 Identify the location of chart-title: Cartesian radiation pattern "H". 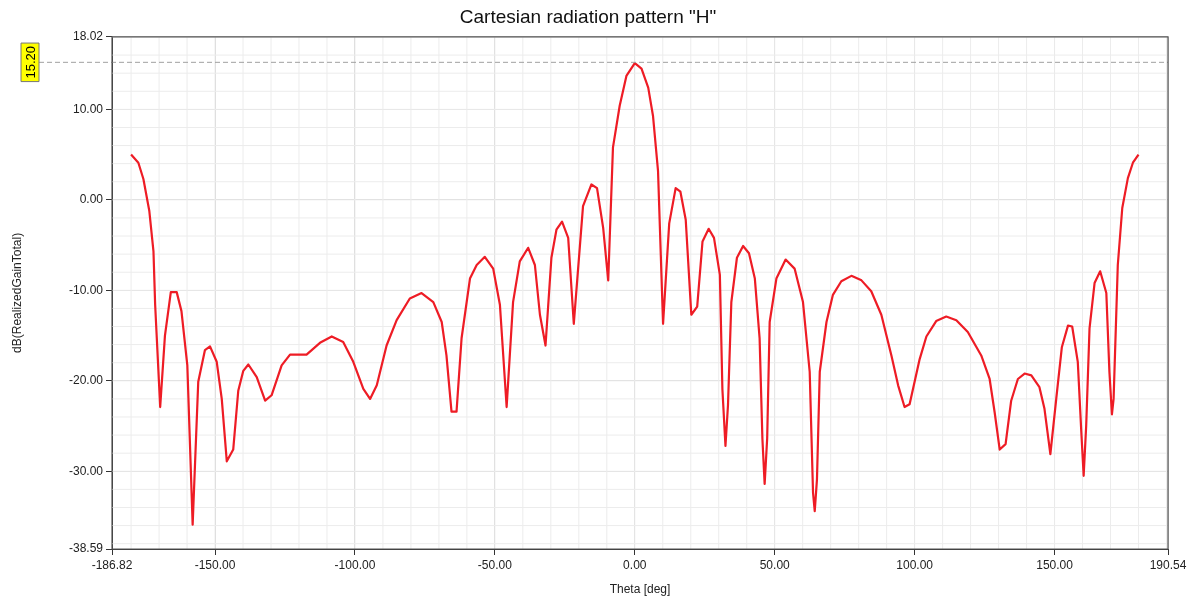
(588, 16).